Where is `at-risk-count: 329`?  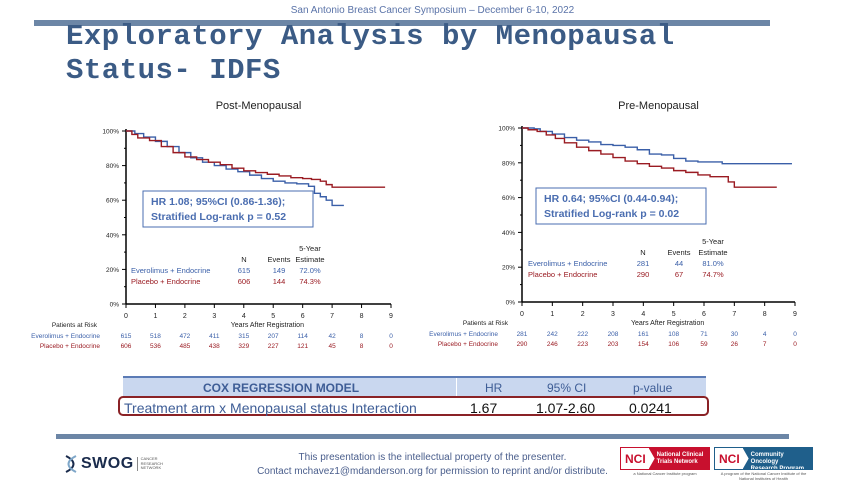
at-risk-count: 329 is located at coordinates (243, 346).